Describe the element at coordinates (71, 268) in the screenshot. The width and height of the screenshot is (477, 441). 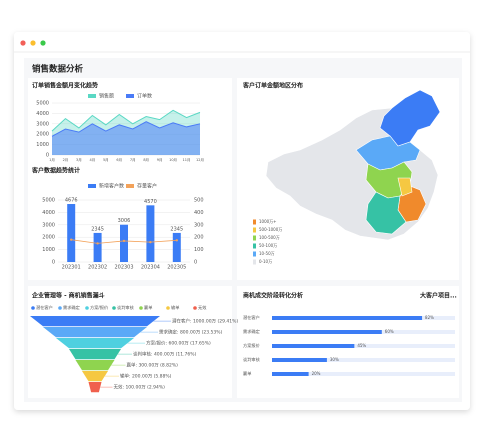
I see `x-tick-label: 202301` at that location.